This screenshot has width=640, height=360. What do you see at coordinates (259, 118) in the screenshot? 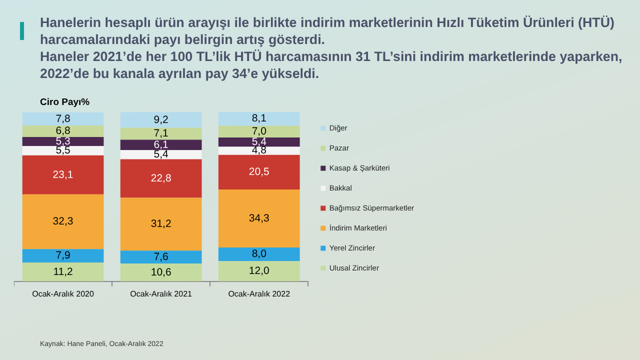
I see `data-label: 8,1` at bounding box center [259, 118].